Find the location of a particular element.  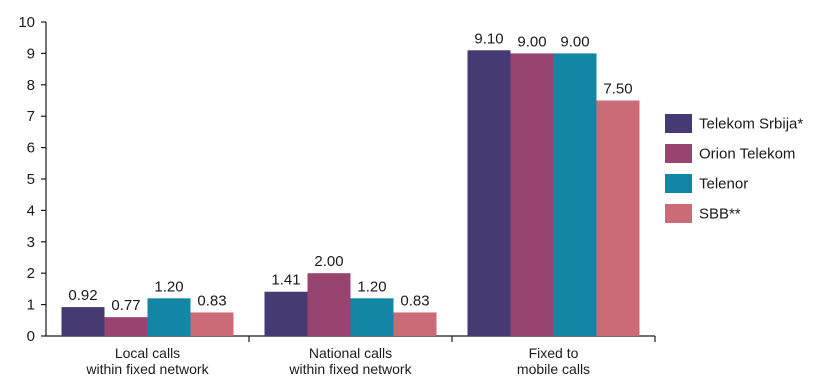

x-category-label: Local calls is located at coordinates (147, 353).